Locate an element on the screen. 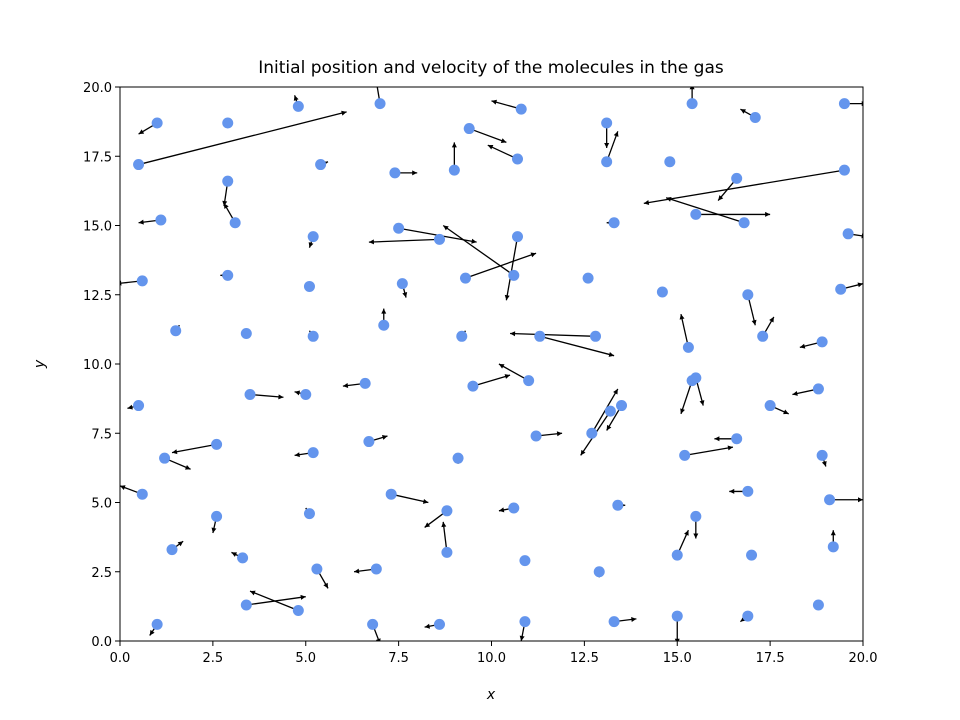 The width and height of the screenshot is (960, 720). x-tick-label: 17.5 is located at coordinates (770, 658).